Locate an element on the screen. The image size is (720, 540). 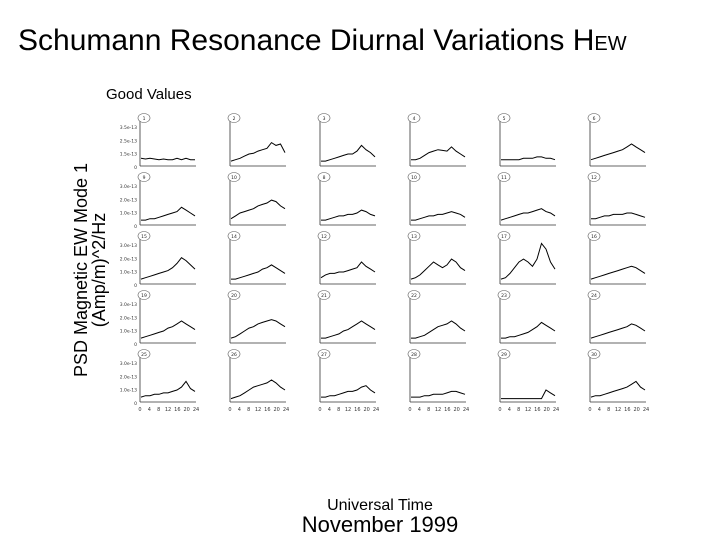
day-label: 22 is located at coordinates (414, 296).